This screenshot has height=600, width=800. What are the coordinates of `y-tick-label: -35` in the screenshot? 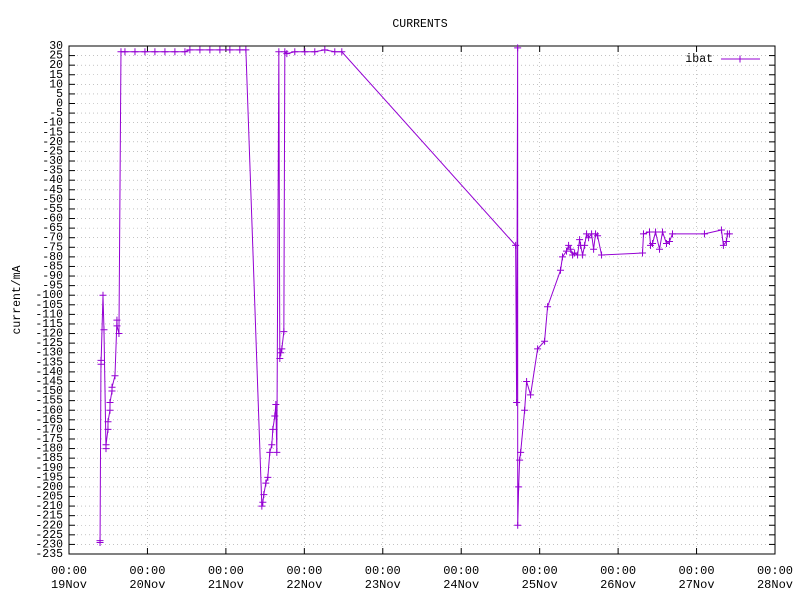 It's located at (52, 171).